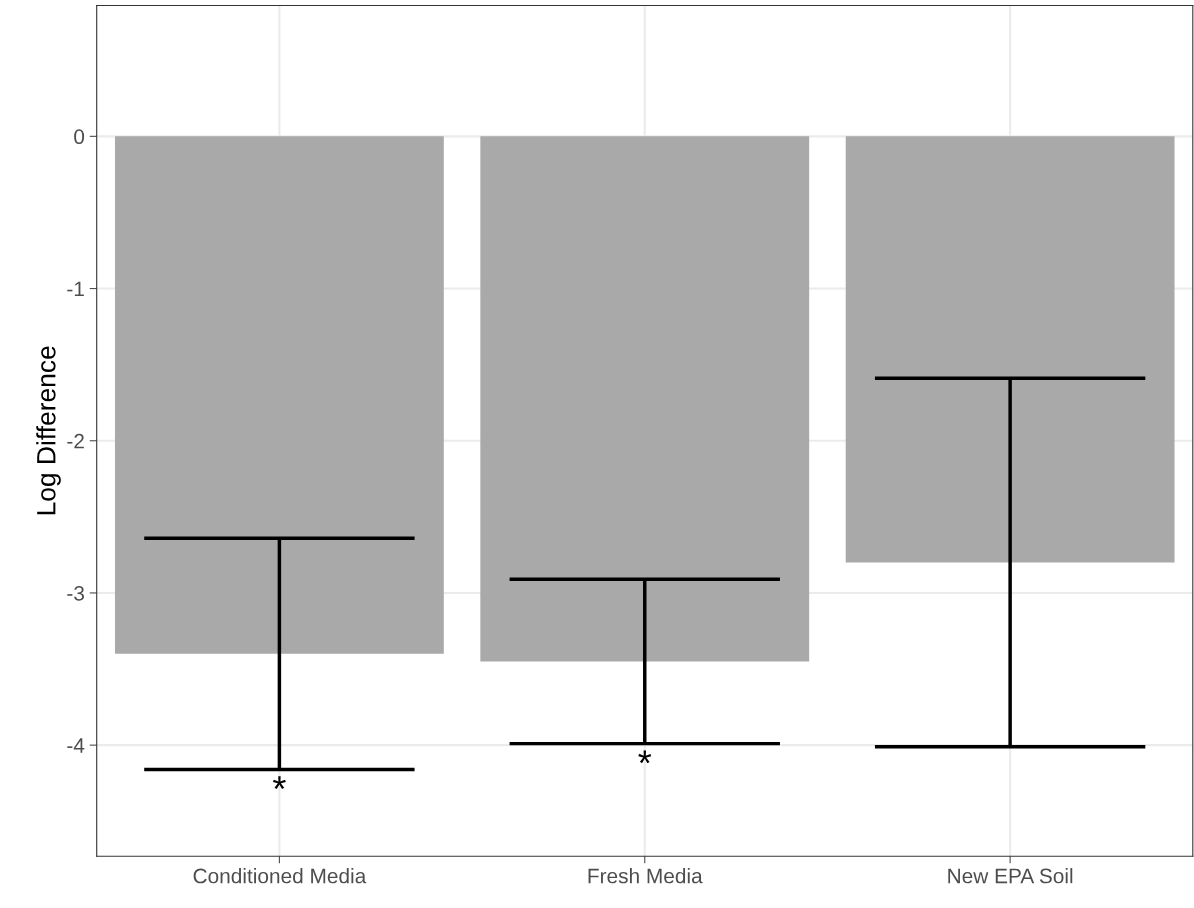 This screenshot has width=1194, height=908. I want to click on x-tick-label: New EPA Soil, so click(1010, 876).